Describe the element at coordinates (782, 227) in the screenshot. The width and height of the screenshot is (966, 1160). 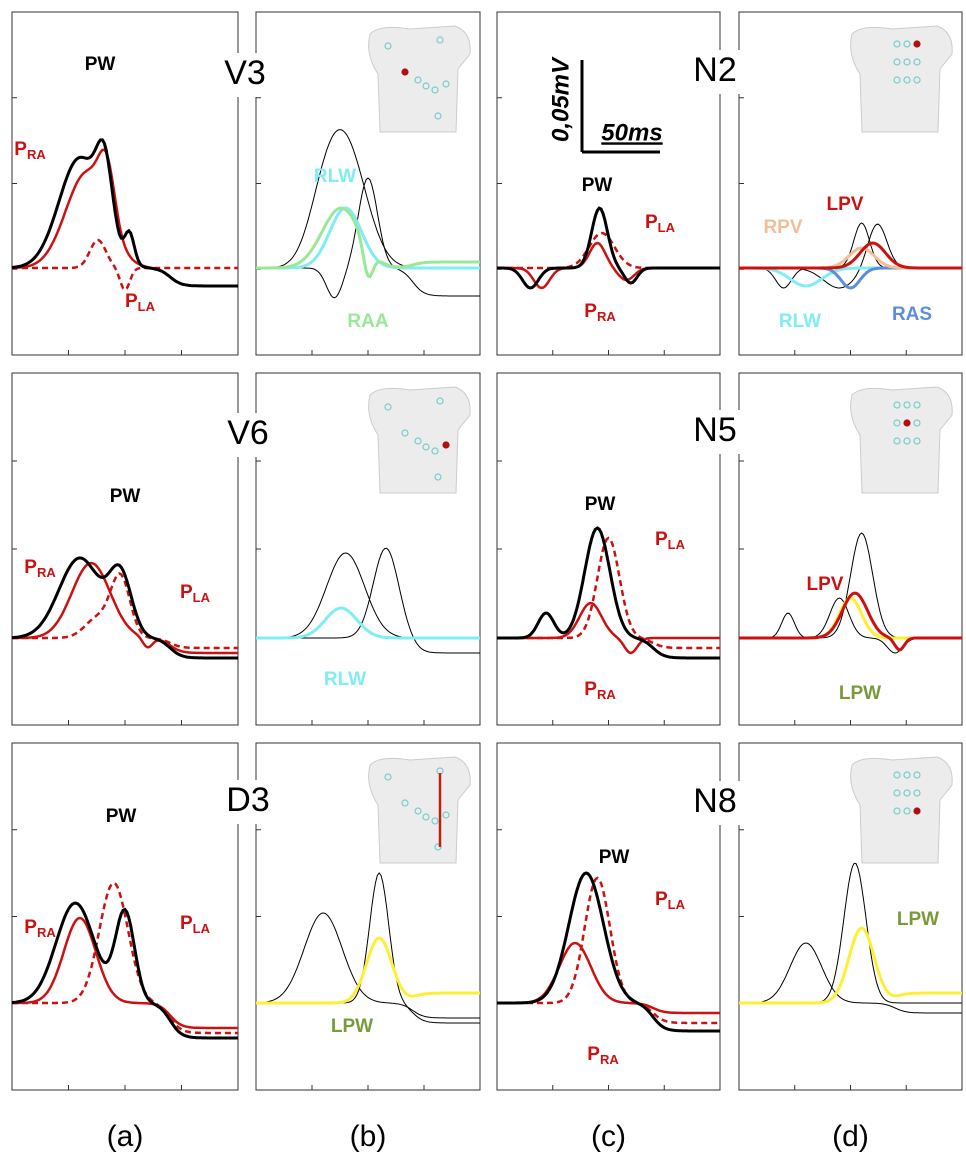
I see `label-main: RPV` at that location.